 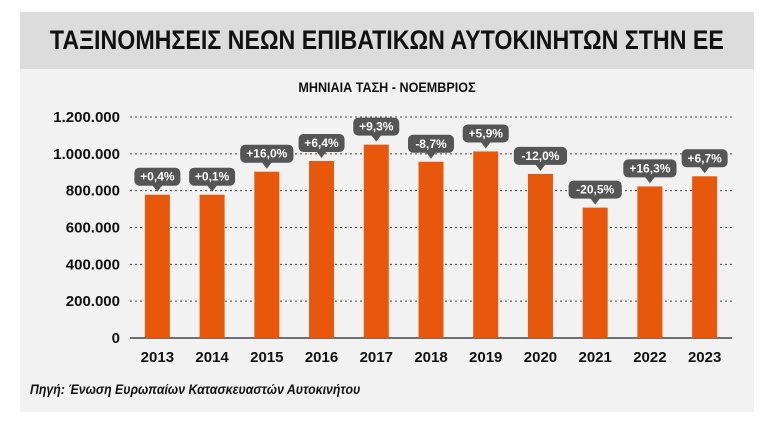 What do you see at coordinates (116, 338) in the screenshot?
I see `y-tick-label: 0` at bounding box center [116, 338].